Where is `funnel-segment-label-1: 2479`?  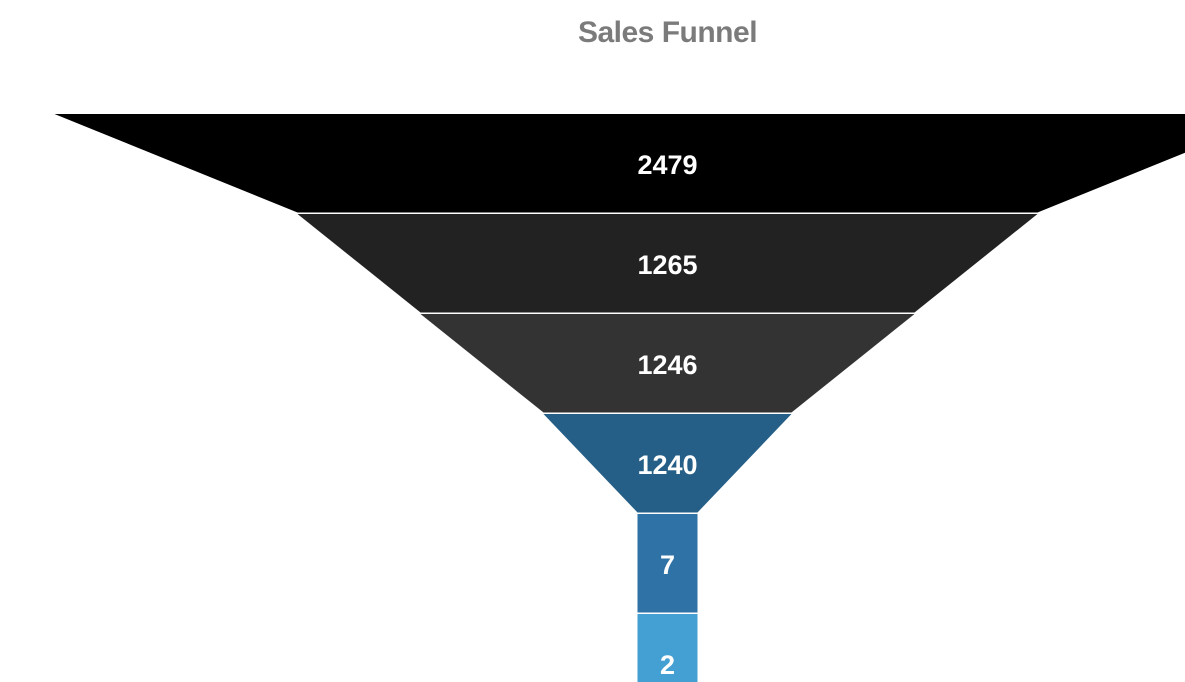 funnel-segment-label-1: 2479 is located at coordinates (667, 165).